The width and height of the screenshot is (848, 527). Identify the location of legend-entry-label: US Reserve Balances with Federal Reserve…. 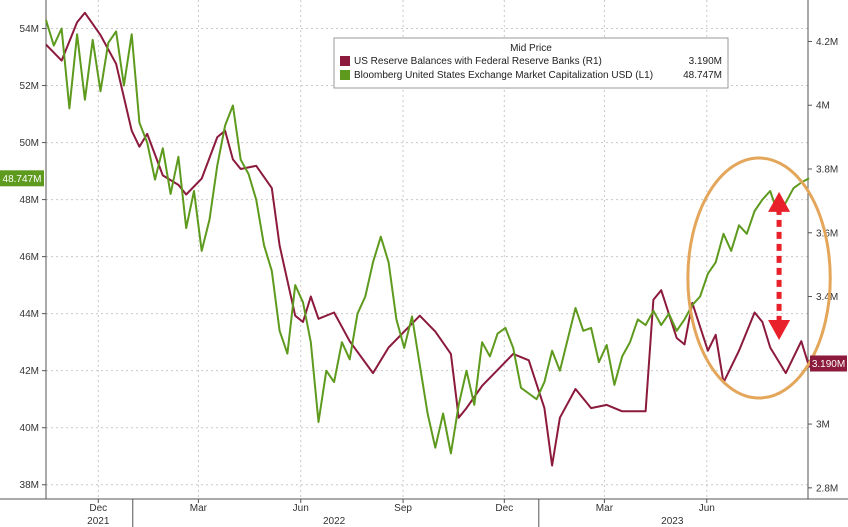
(478, 61).